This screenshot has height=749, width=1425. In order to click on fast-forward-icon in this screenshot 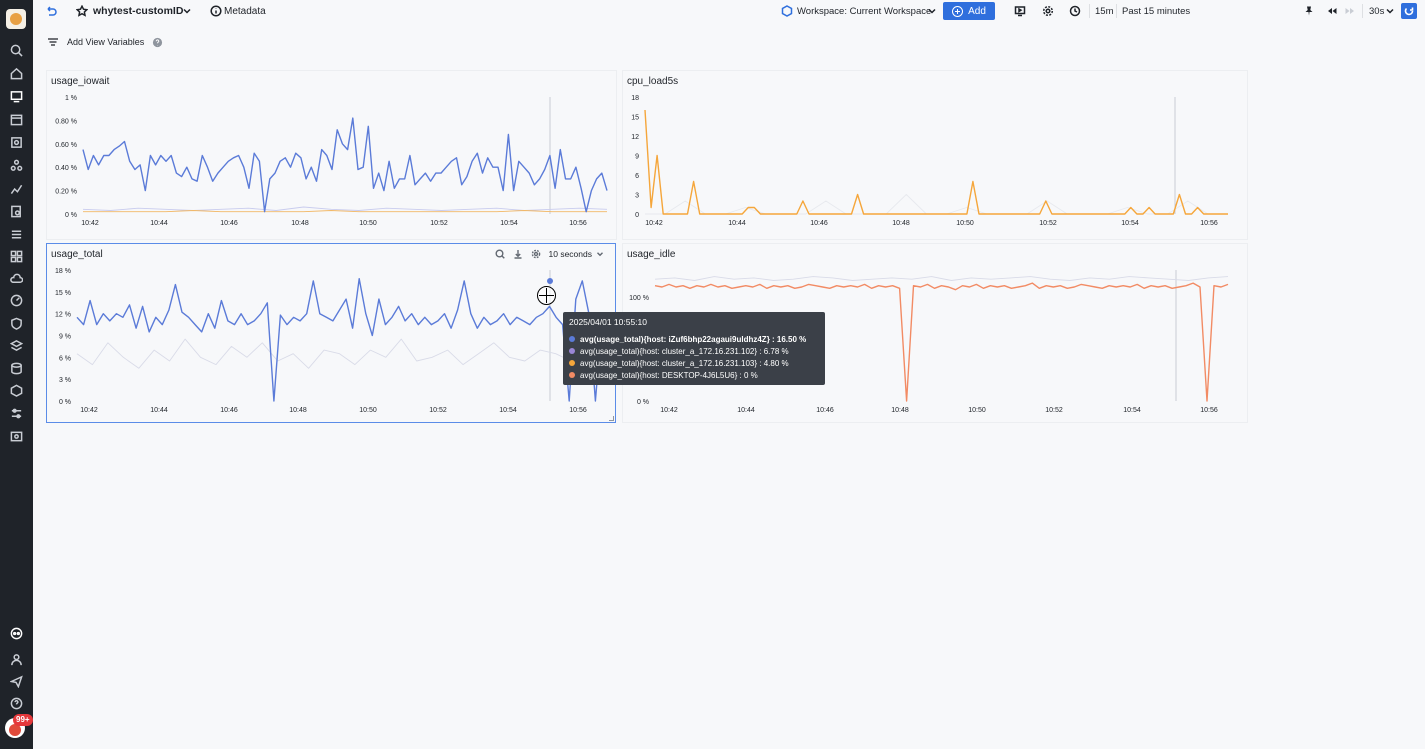, I will do `click(1350, 11)`.